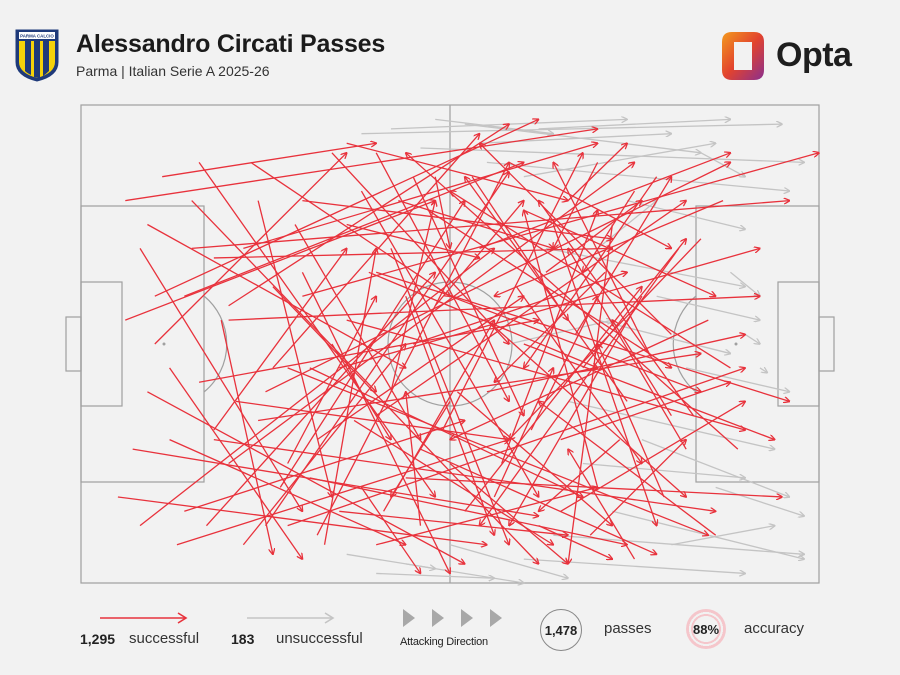 This screenshot has height=675, width=900. I want to click on left-goal, so click(73, 344).